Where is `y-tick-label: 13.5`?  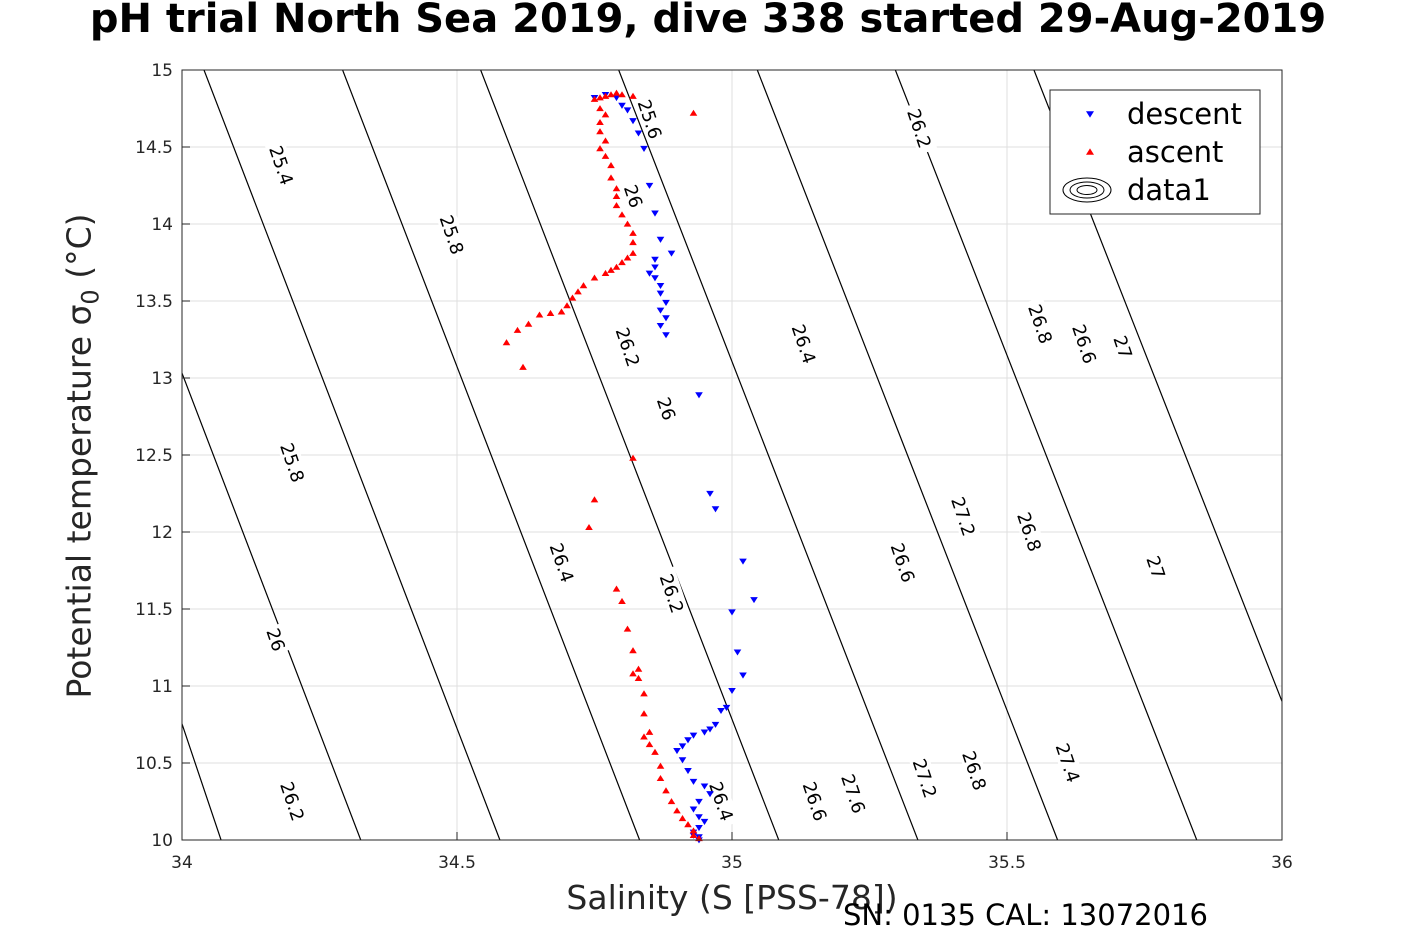 y-tick-label: 13.5 is located at coordinates (154, 302).